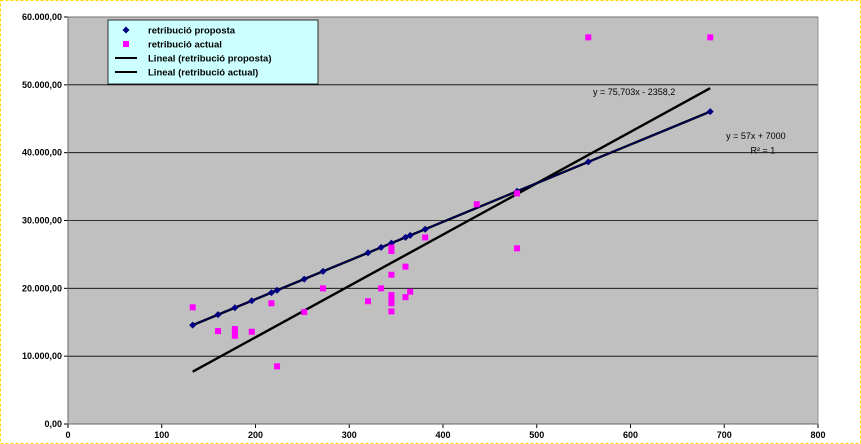 This screenshot has height=444, width=861. What do you see at coordinates (442, 435) in the screenshot?
I see `xtick-label: 400` at bounding box center [442, 435].